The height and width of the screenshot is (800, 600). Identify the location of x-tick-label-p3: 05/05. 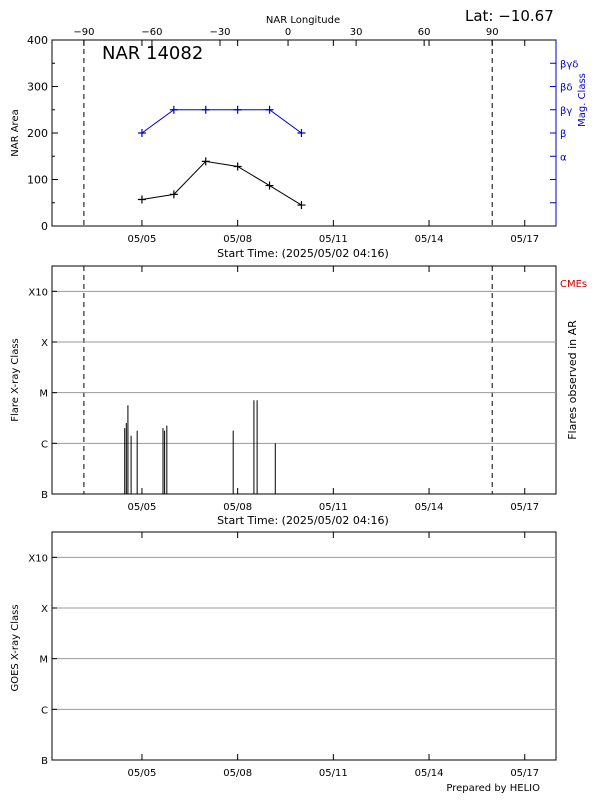
(142, 773).